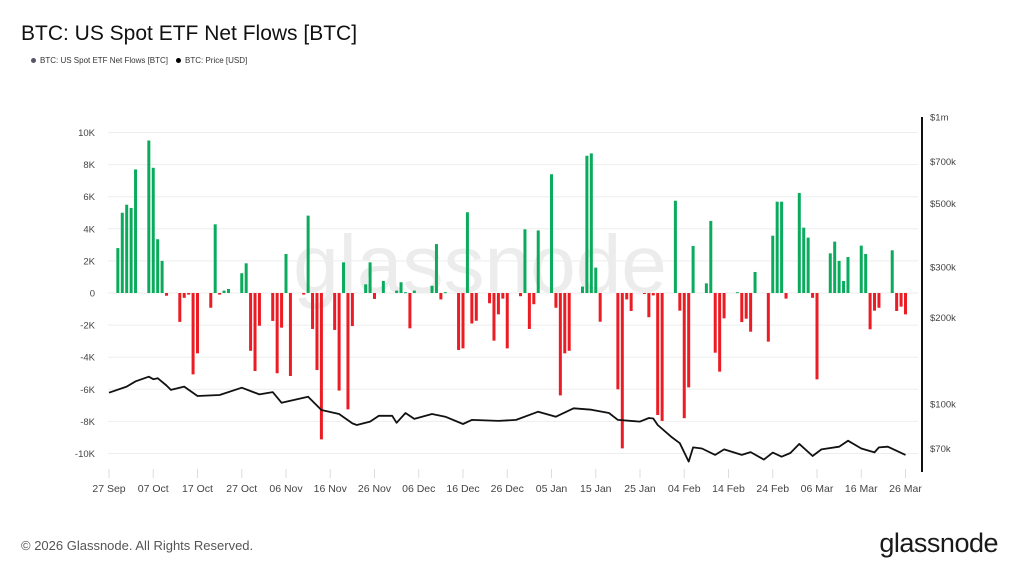 This screenshot has height=576, width=1024. I want to click on price-line, so click(507, 419).